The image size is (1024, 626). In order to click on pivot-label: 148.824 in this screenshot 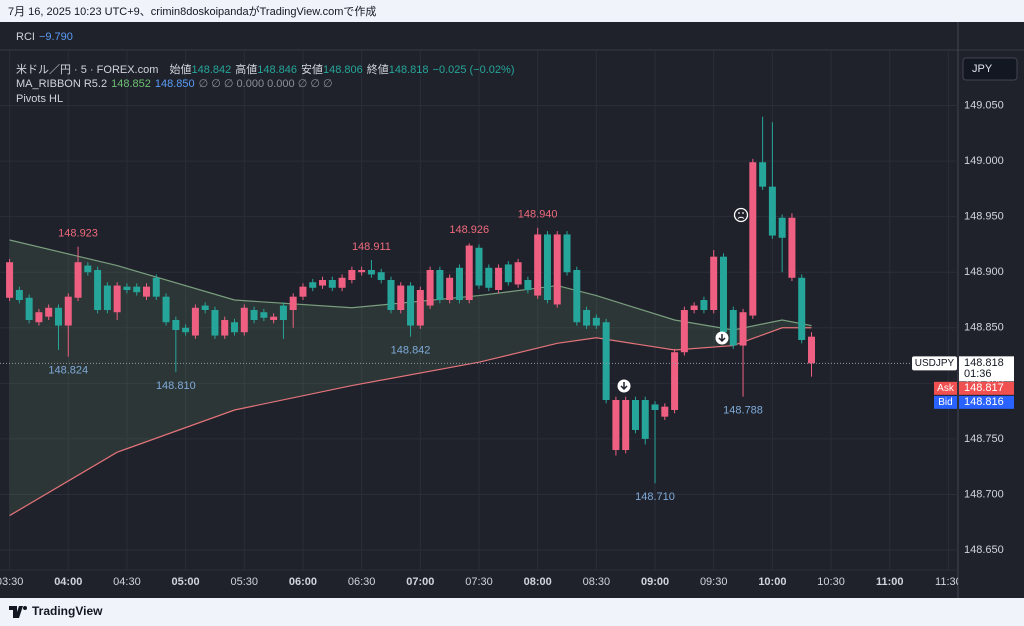, I will do `click(68, 371)`.